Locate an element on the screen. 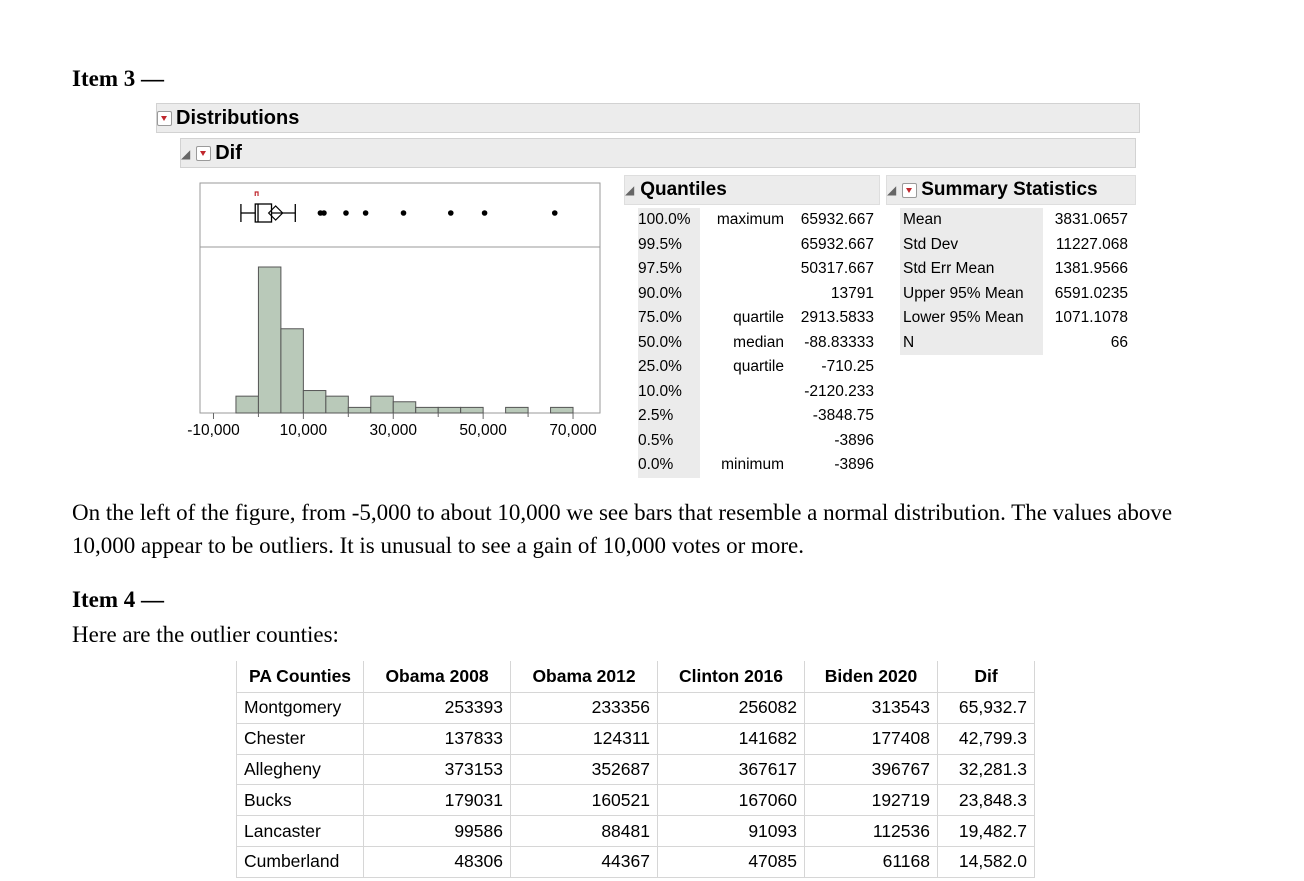 This screenshot has height=881, width=1304. table-cell: 48306 is located at coordinates (437, 861).